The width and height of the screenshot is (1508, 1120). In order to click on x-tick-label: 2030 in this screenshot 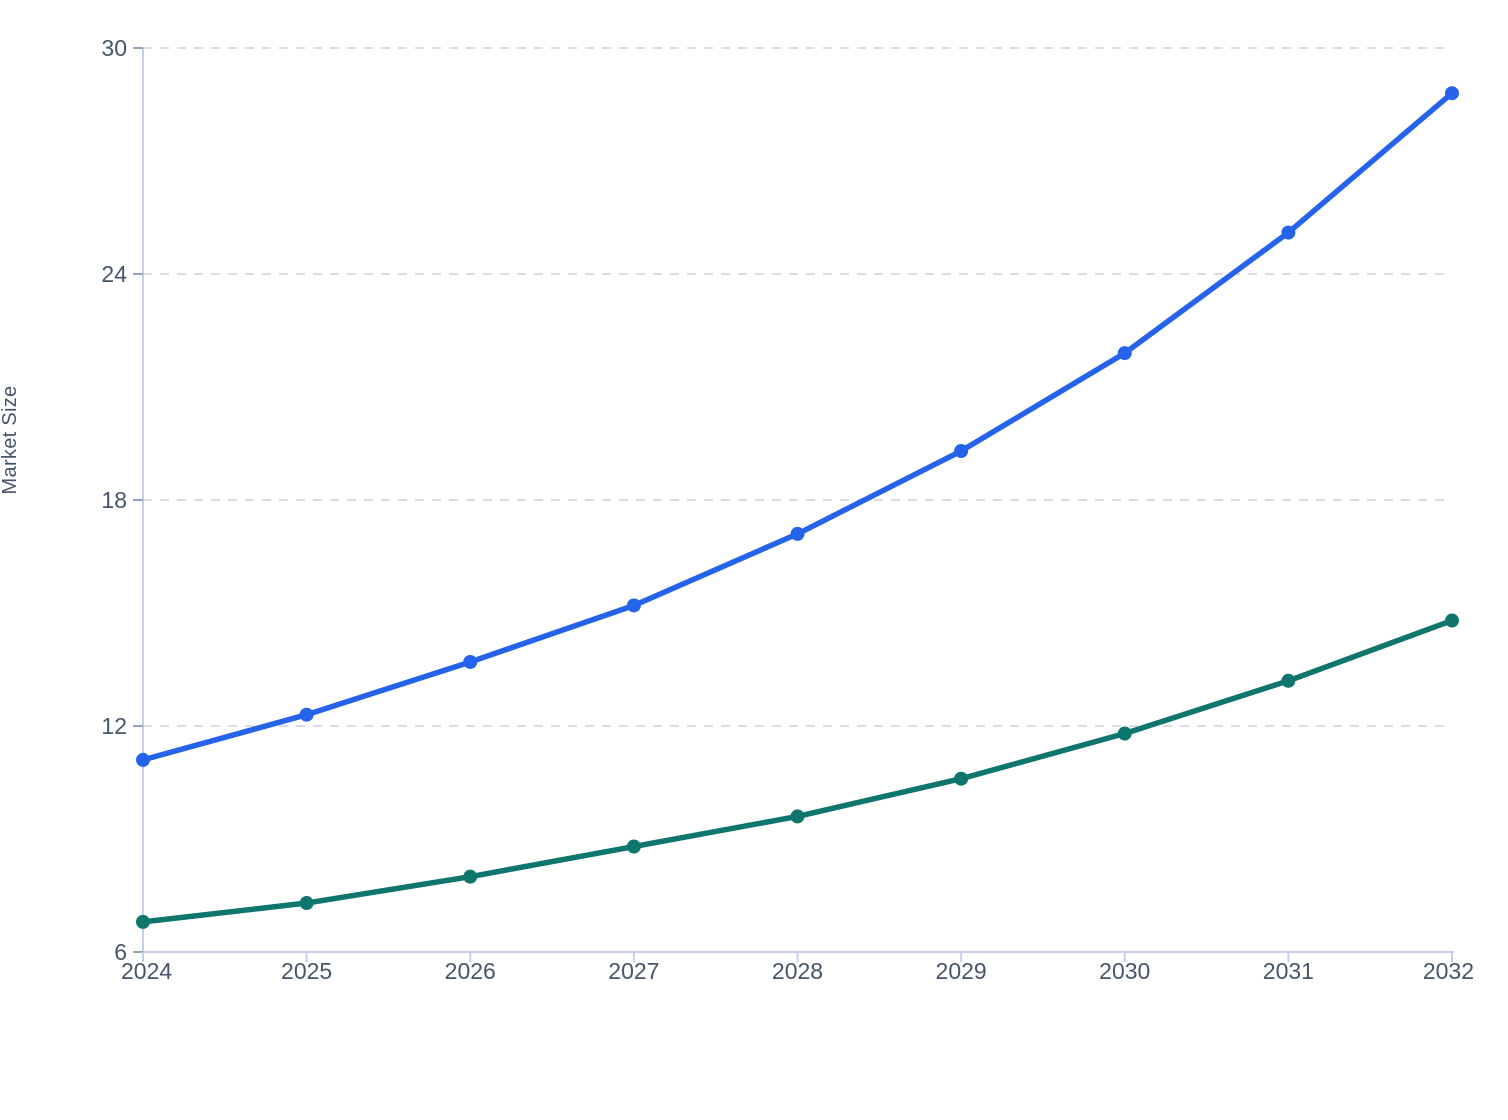, I will do `click(1124, 971)`.